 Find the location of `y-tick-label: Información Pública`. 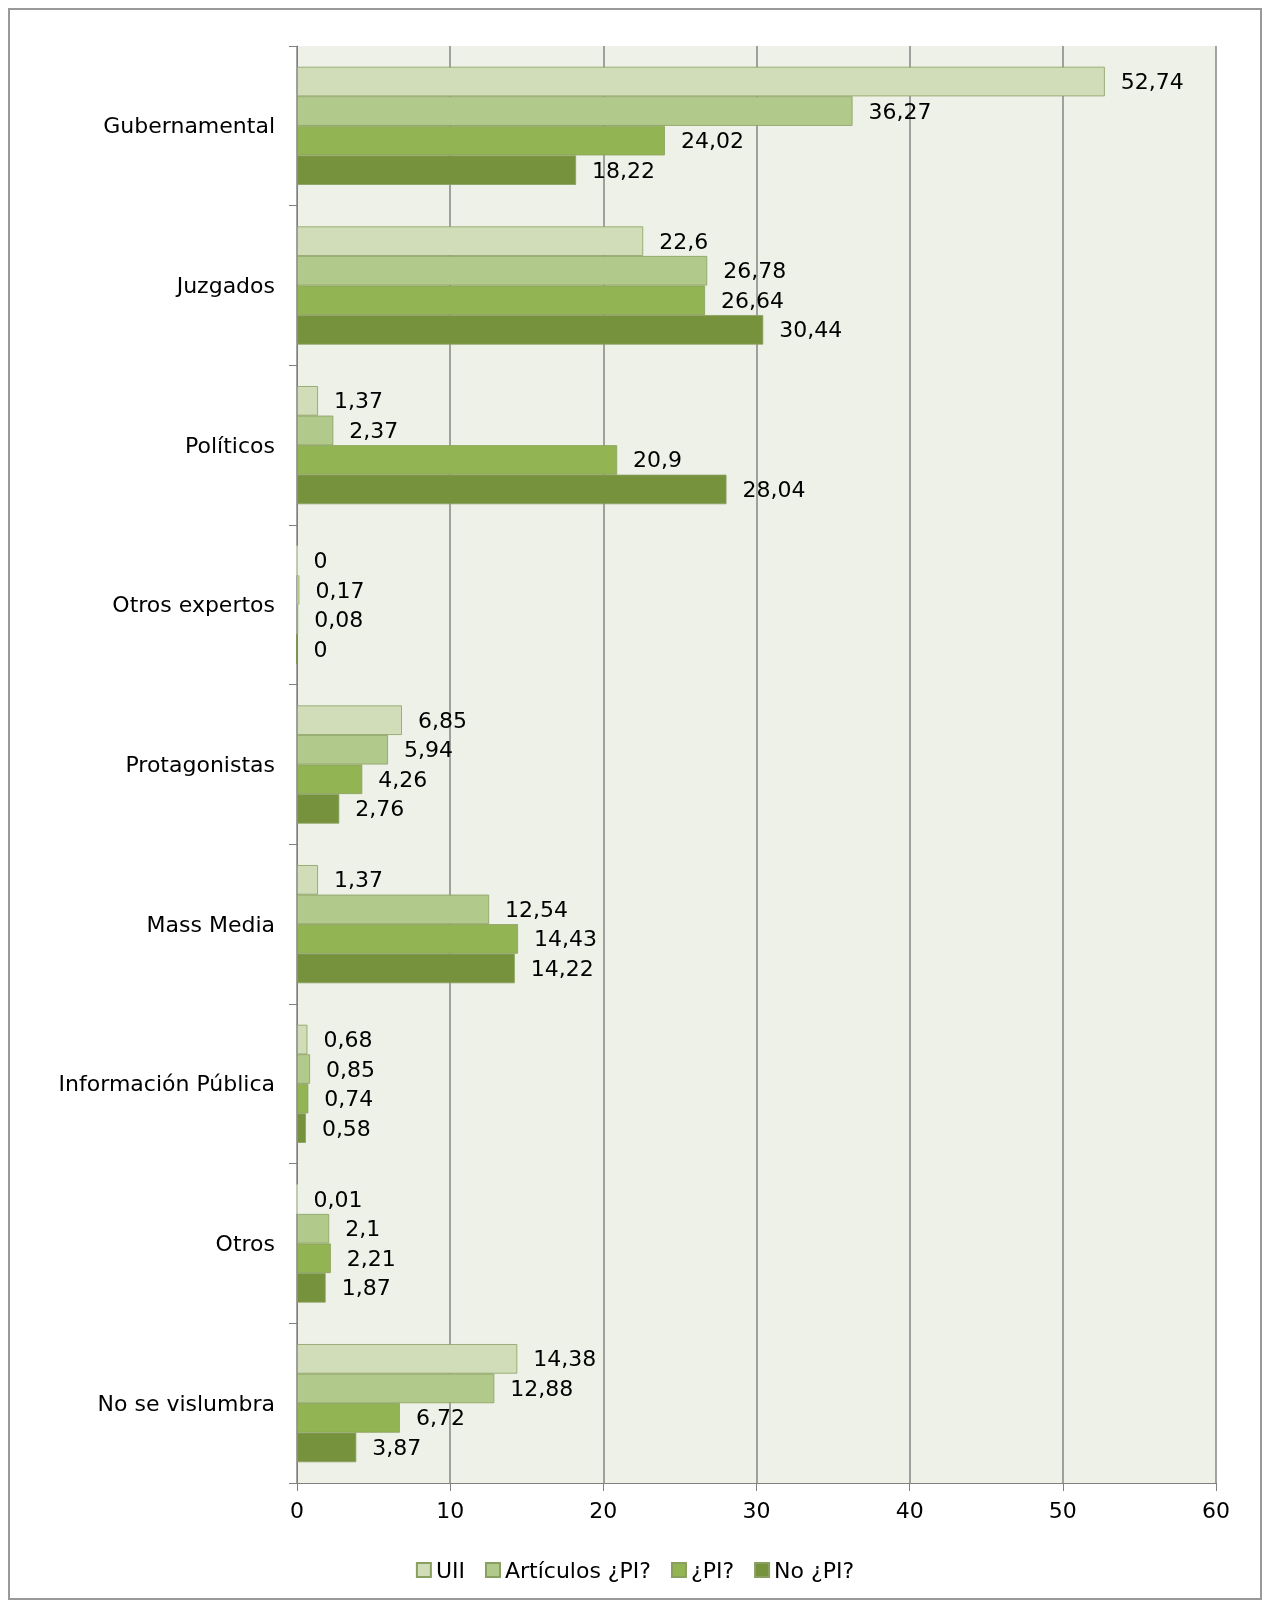

y-tick-label: Información Pública is located at coordinates (166, 1084).